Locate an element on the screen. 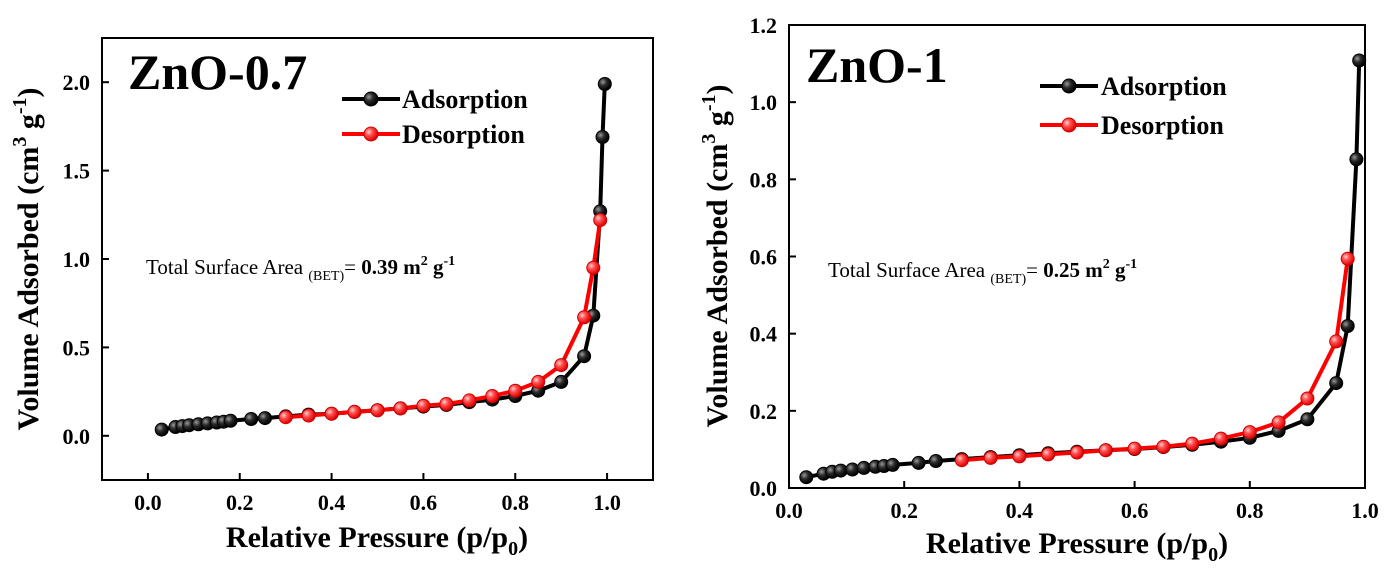  y-tick-labels: 0.0 0.5 1.0 1.5 2.0 is located at coordinates (77, 259).